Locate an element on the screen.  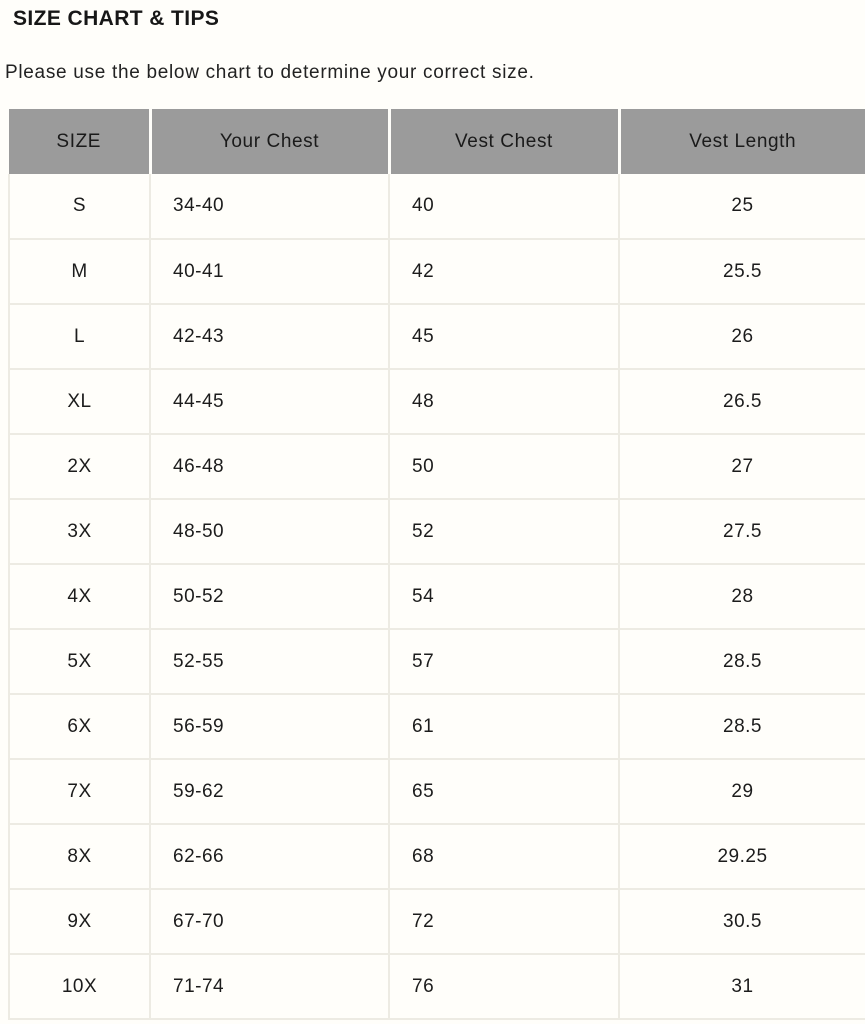
table-row: 3X 48-50 52 27.5 is located at coordinates (436, 532).